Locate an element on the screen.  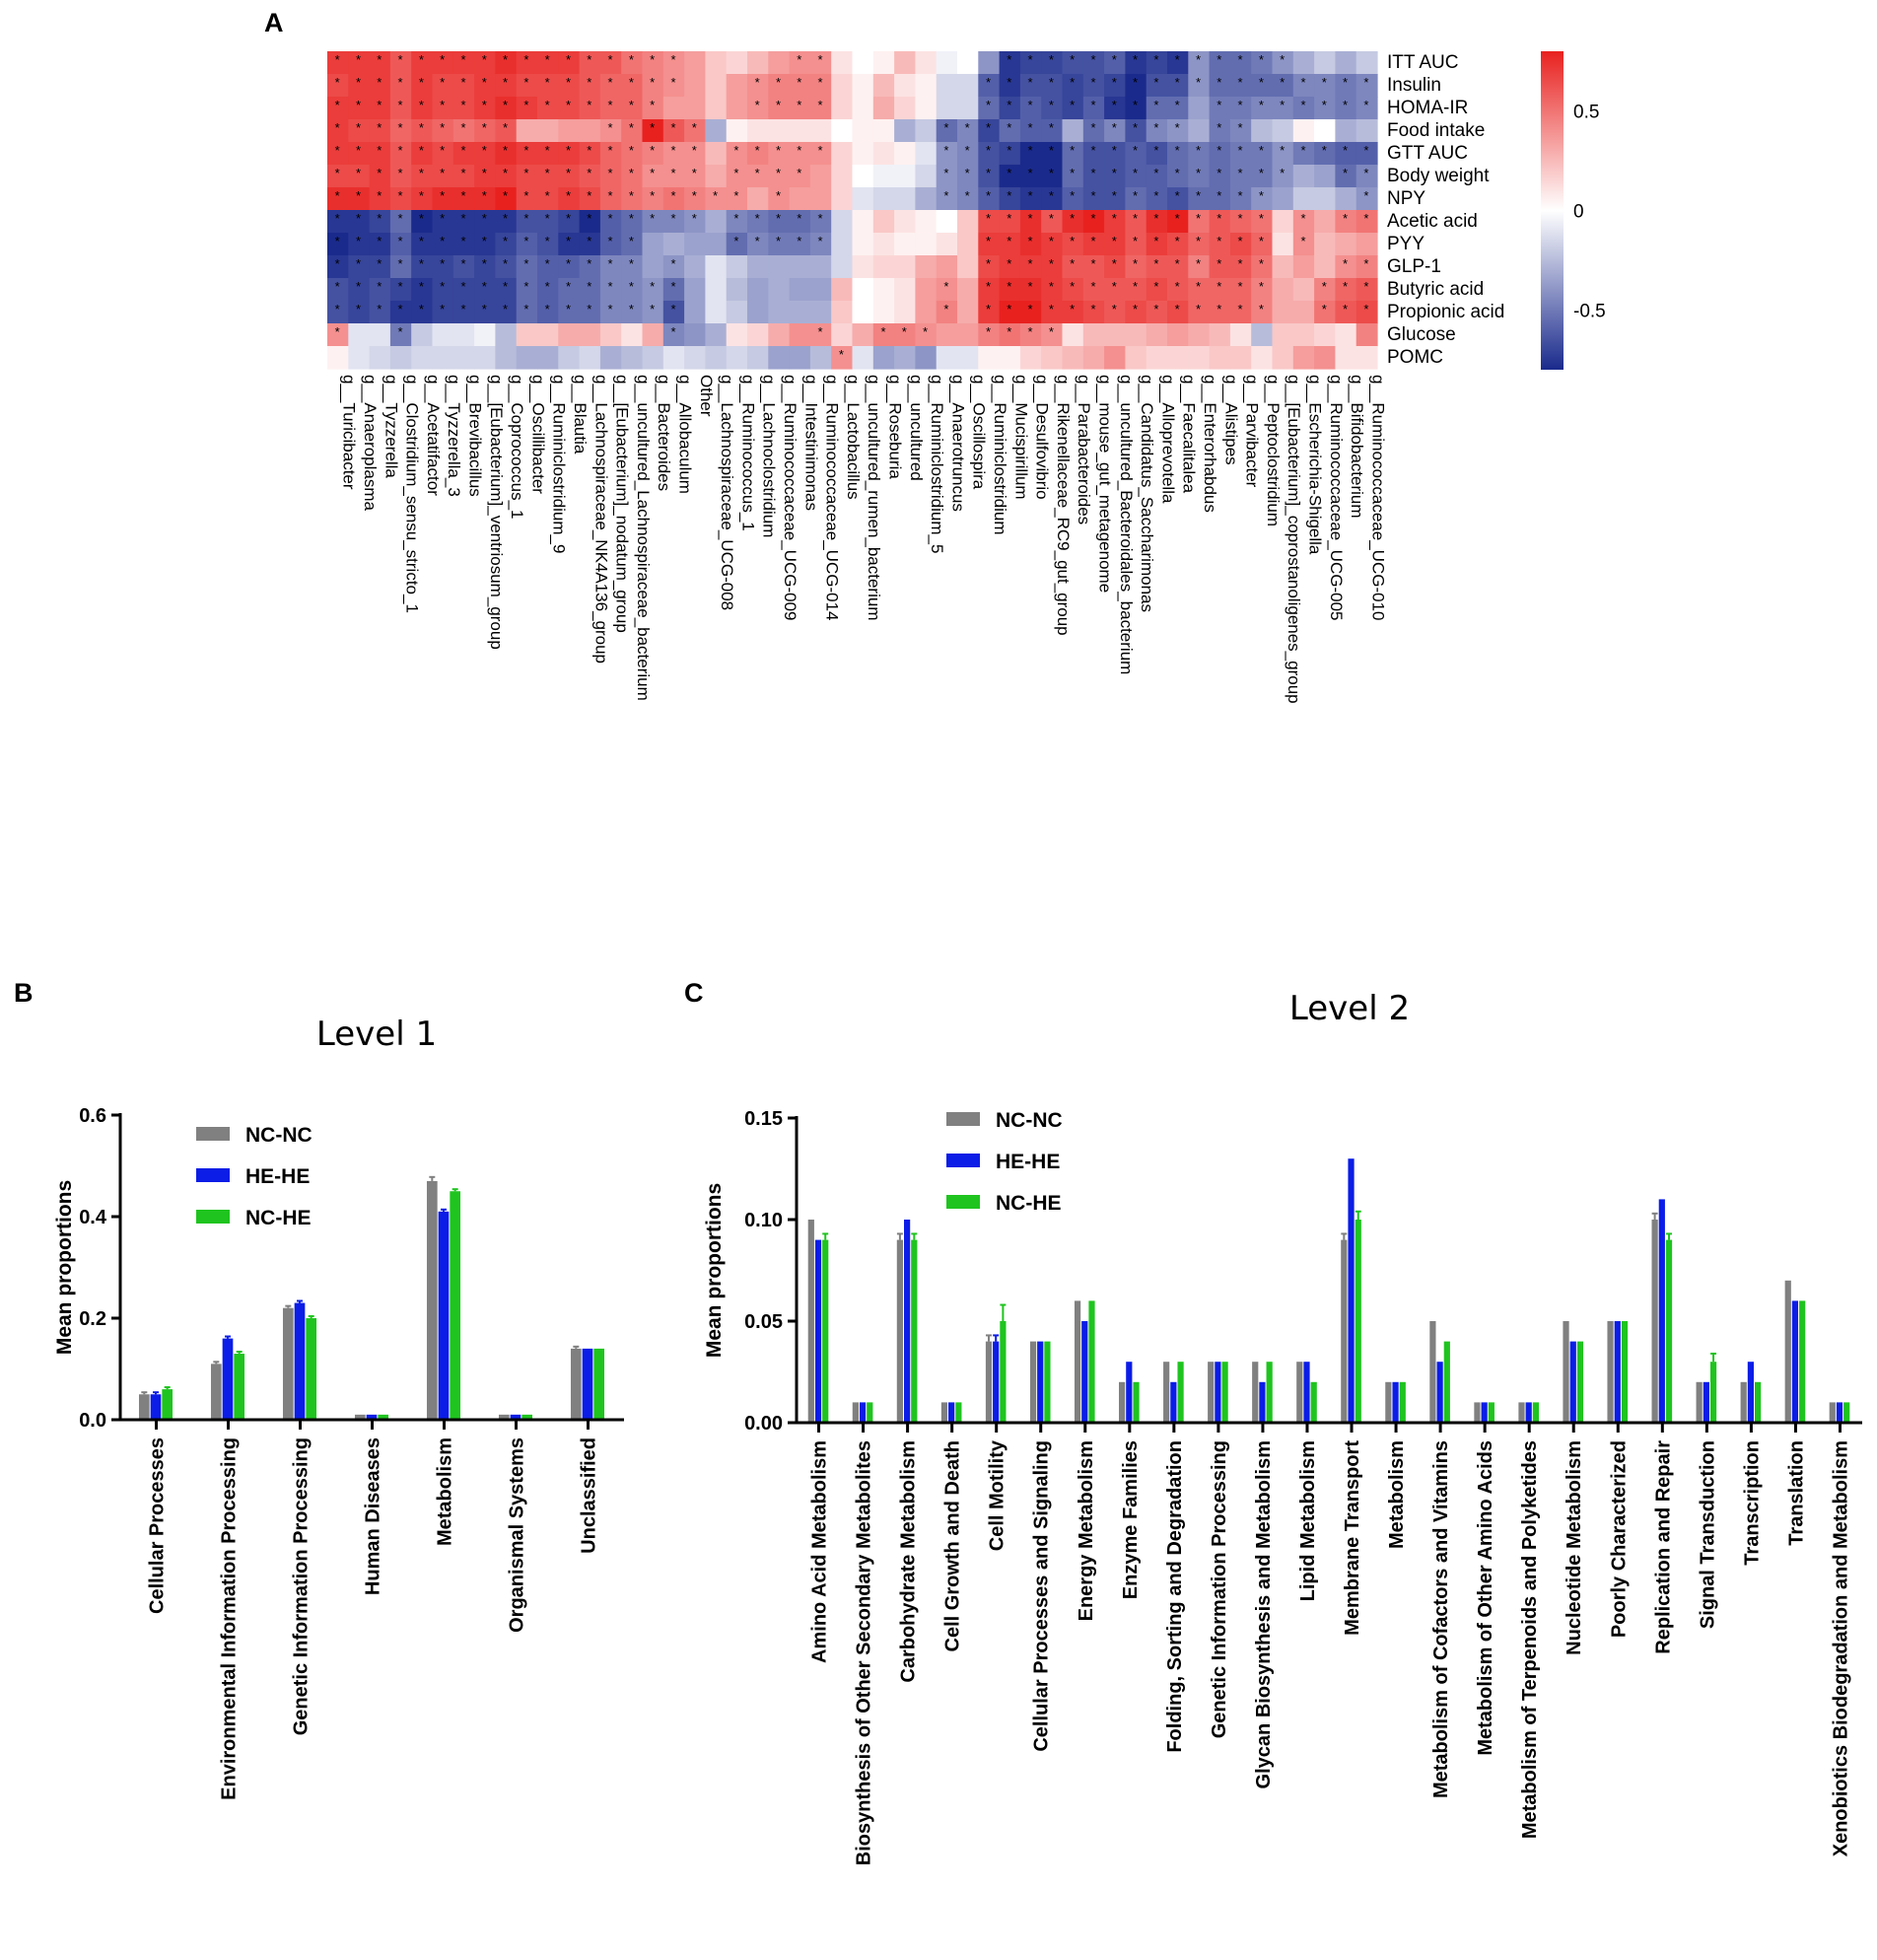
column-label: g__[Eubacterium]_coprostanoligenes_group is located at coordinates (1294, 539).